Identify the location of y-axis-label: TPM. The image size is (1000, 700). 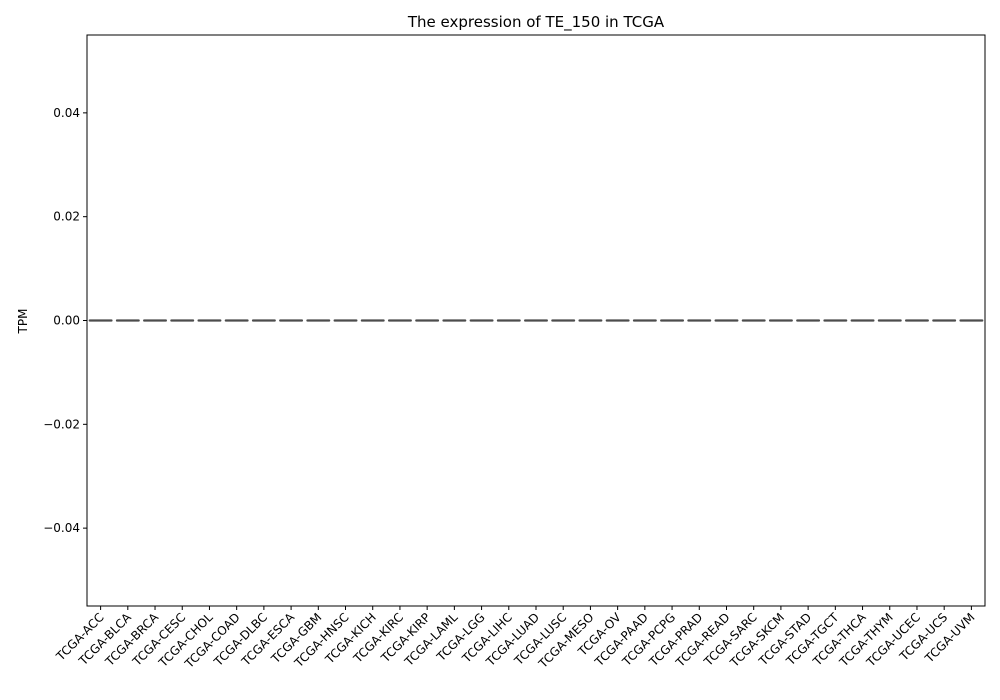
(23, 322).